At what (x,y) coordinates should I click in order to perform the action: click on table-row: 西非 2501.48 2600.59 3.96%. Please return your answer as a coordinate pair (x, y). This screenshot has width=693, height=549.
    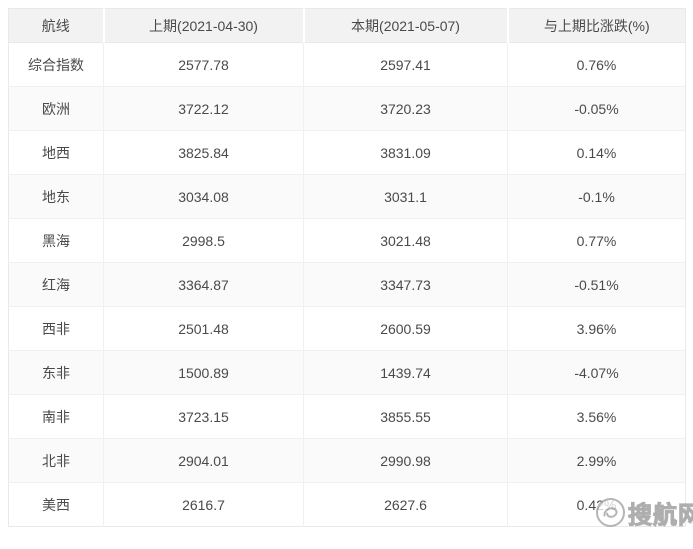
    Looking at the image, I should click on (347, 328).